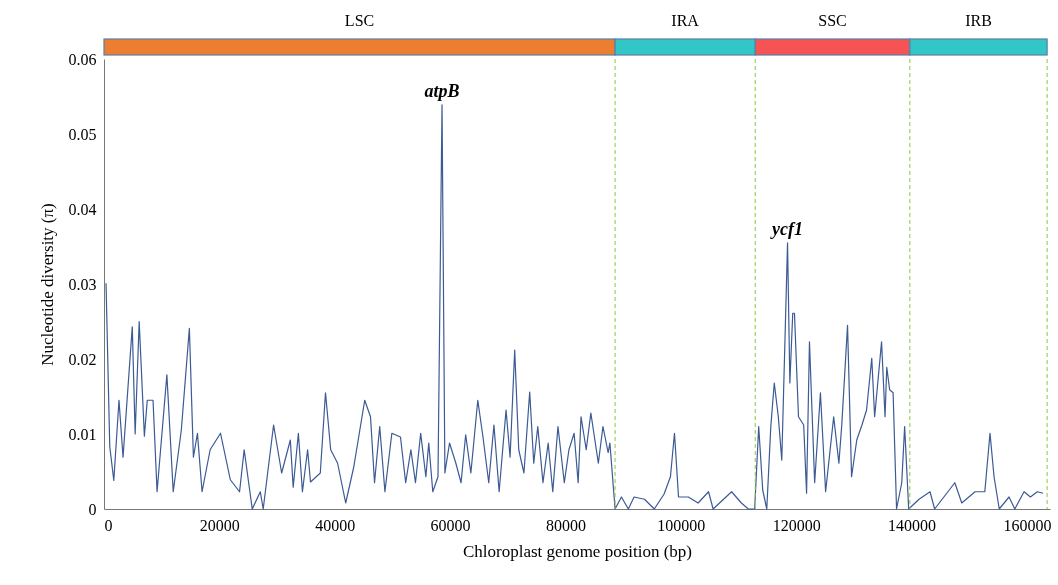 Image resolution: width=1058 pixels, height=585 pixels. Describe the element at coordinates (450, 525) in the screenshot. I see `x-tick-label: 60000` at that location.